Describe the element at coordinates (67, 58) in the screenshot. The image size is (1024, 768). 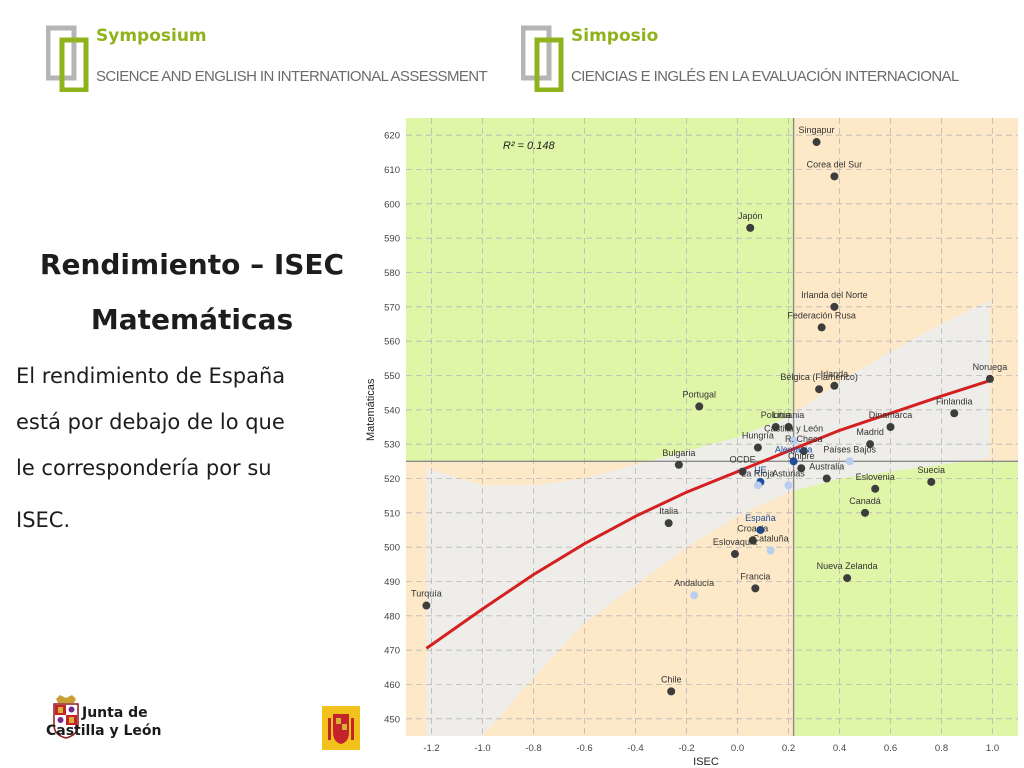
I see `symposium-logo-icon` at that location.